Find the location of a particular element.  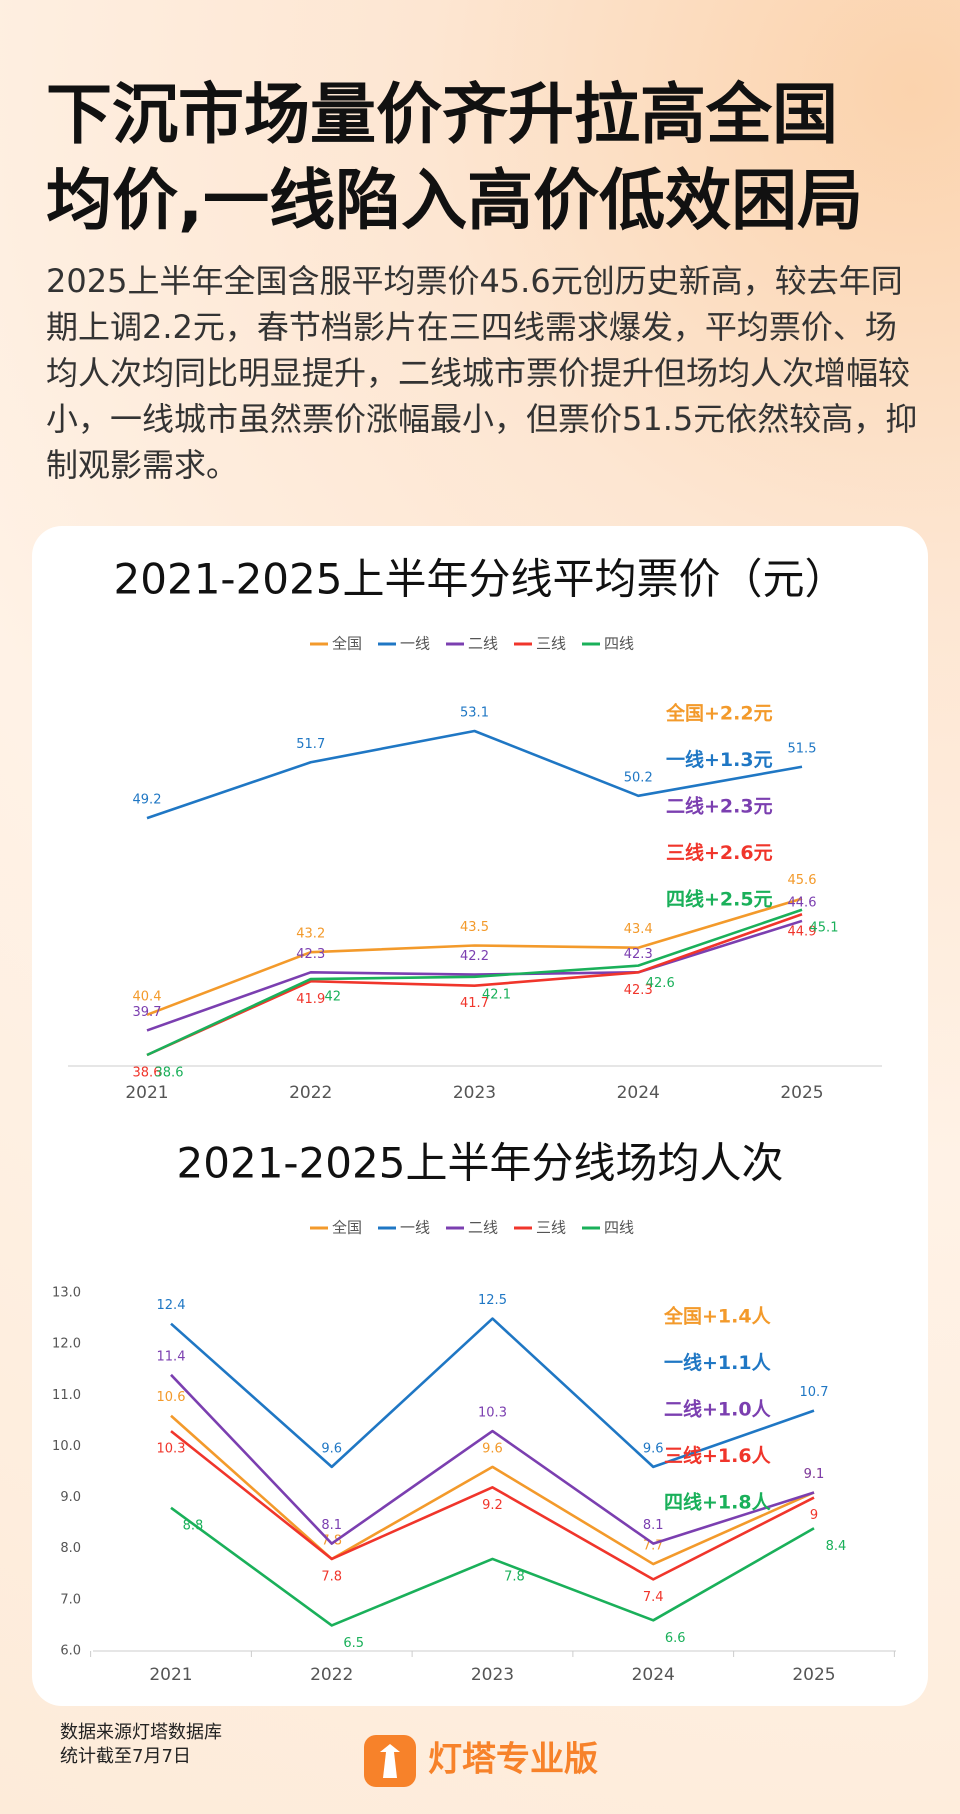

data-label: 45.1 is located at coordinates (824, 927).